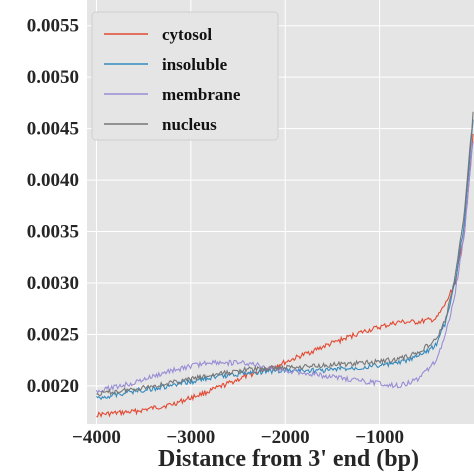 This screenshot has height=474, width=474. What do you see at coordinates (195, 64) in the screenshot?
I see `legend-label-insoluble: insoluble` at bounding box center [195, 64].